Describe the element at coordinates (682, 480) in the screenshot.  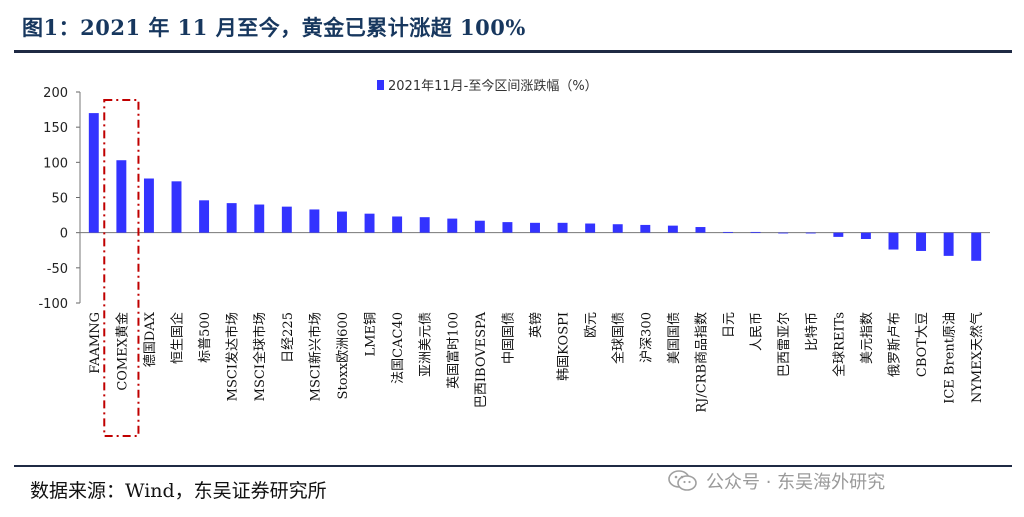
I see `wechat-icon` at that location.